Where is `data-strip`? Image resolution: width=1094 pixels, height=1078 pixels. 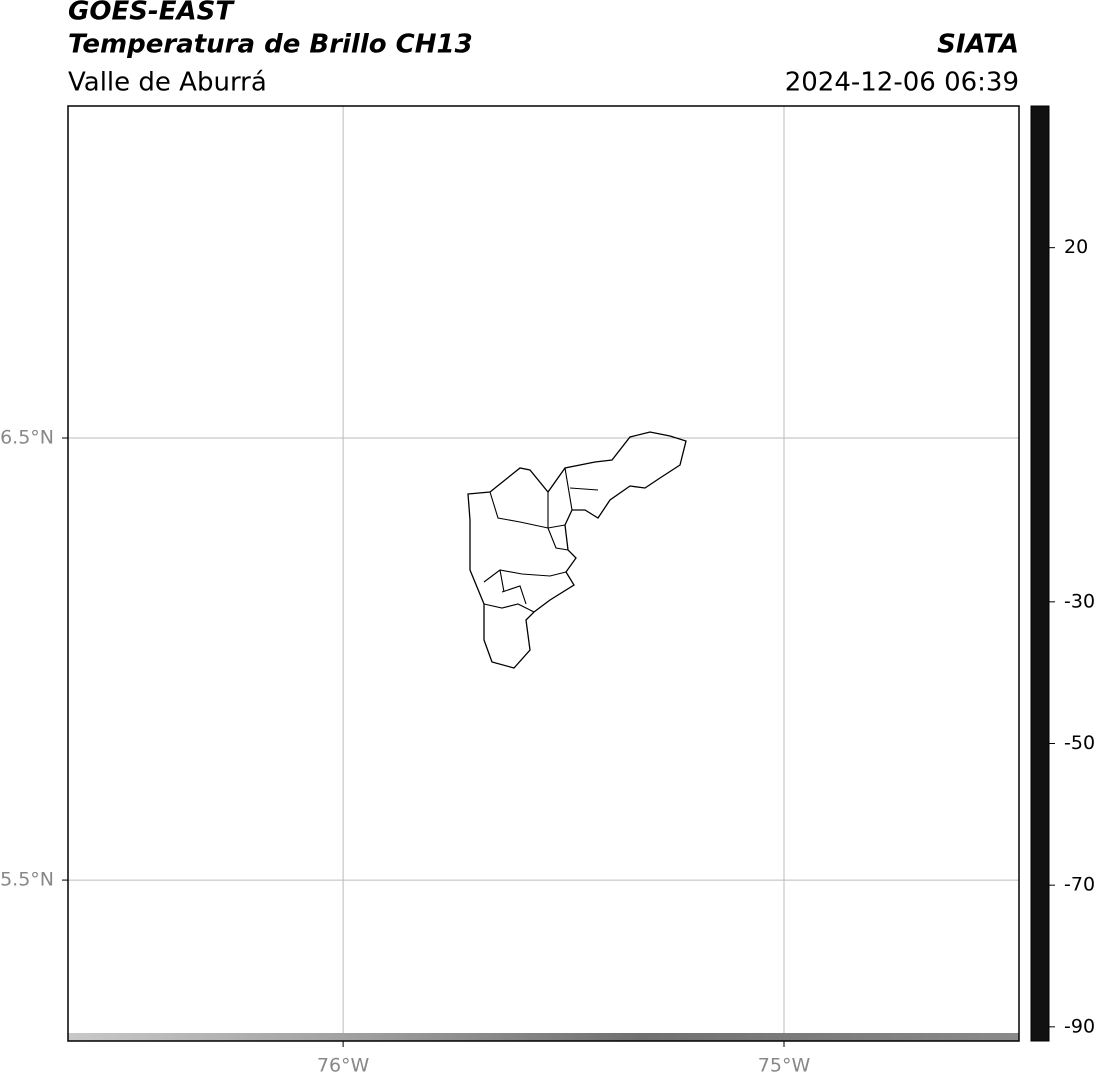 data-strip is located at coordinates (543, 1037).